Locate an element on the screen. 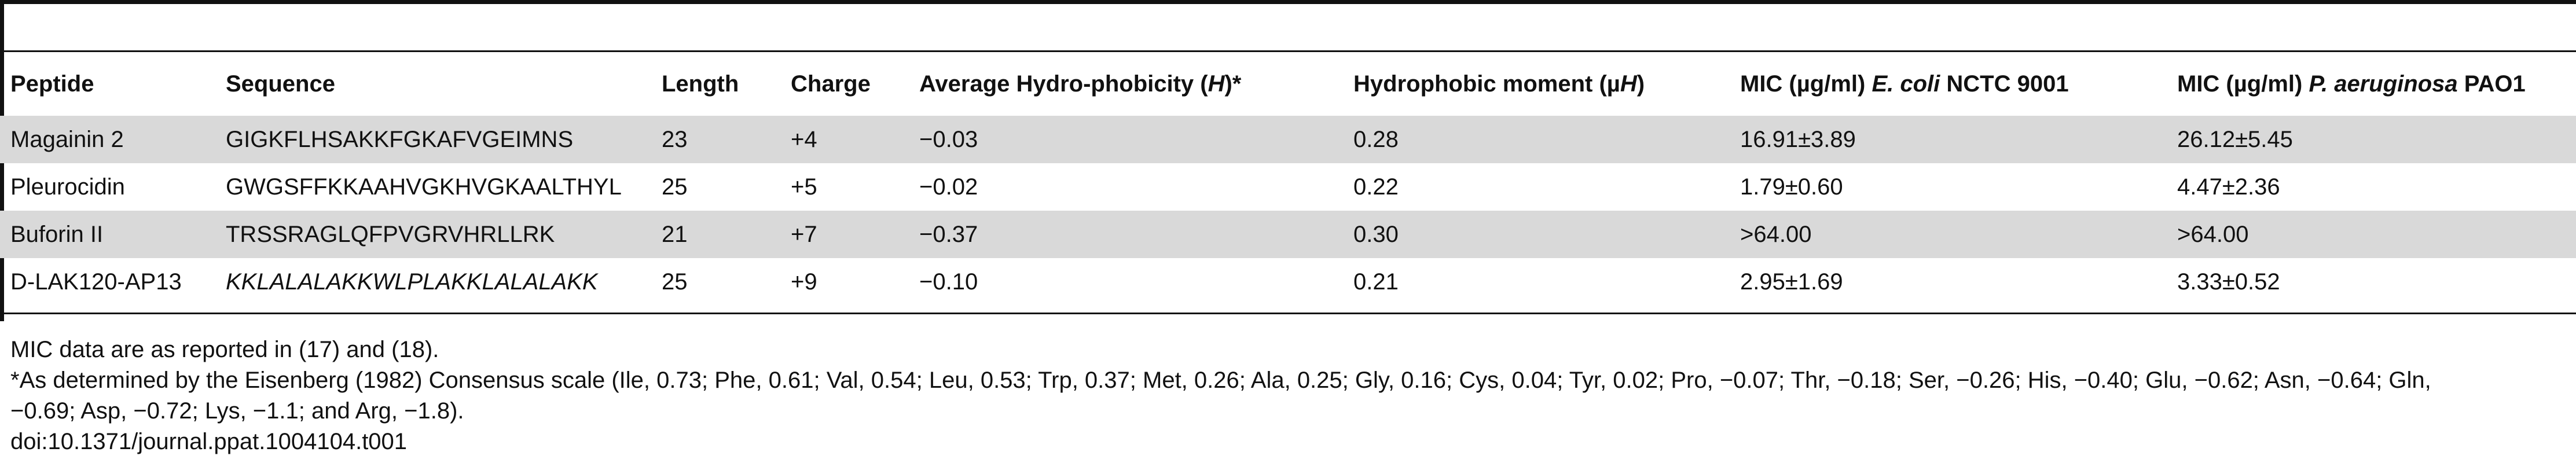 The width and height of the screenshot is (2576, 463). table-bottom-rule is located at coordinates (1288, 313).